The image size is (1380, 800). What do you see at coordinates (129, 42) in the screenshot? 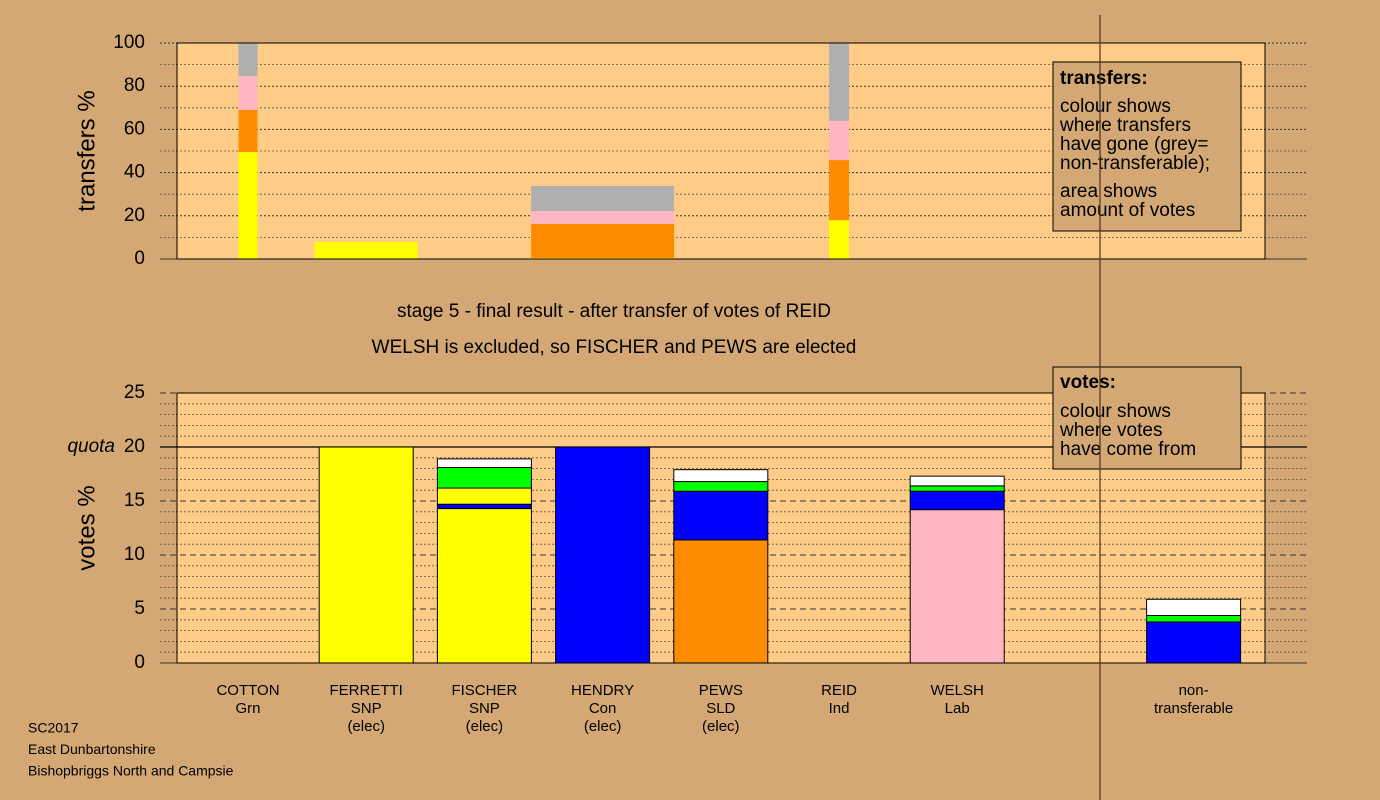
I see `y-tick-label: 100` at bounding box center [129, 42].